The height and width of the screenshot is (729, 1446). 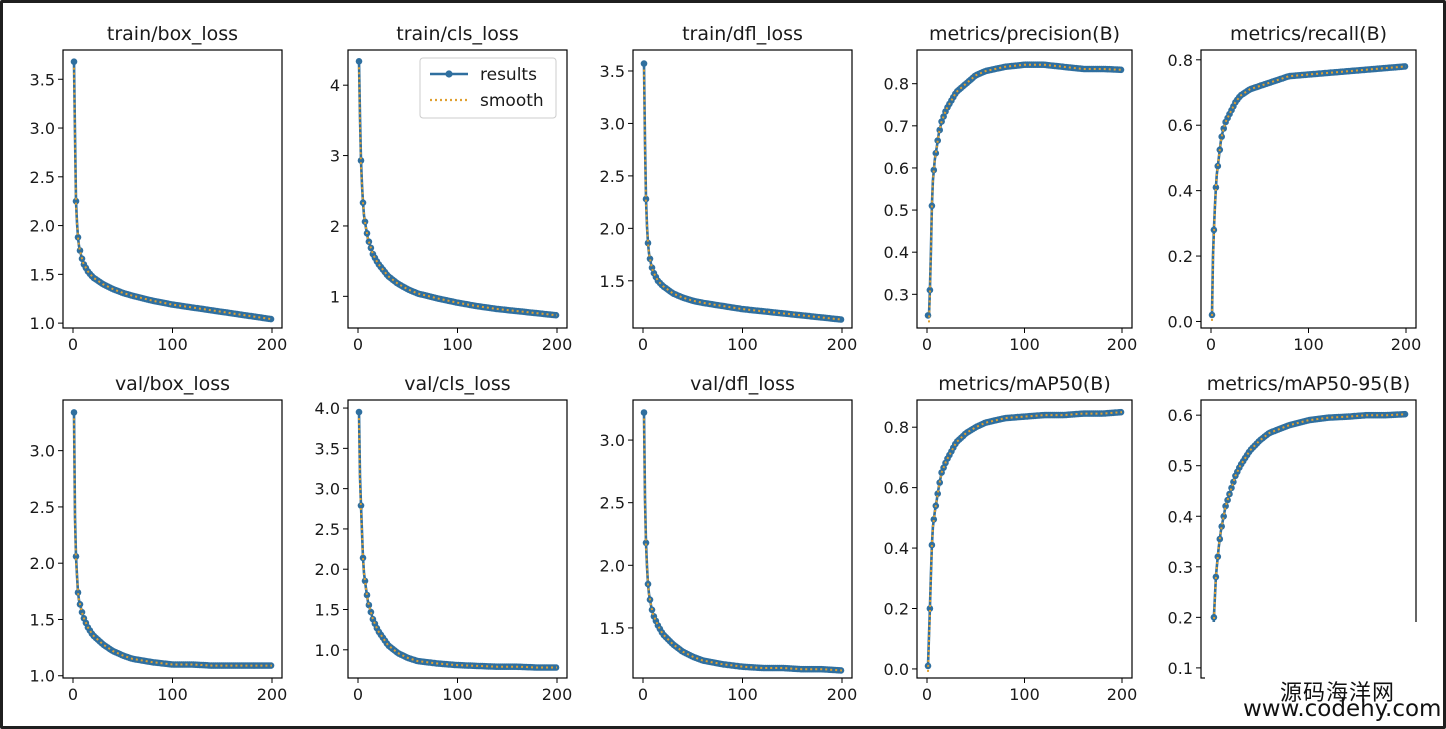 What do you see at coordinates (1180, 321) in the screenshot?
I see `y-tick-label: 0.0` at bounding box center [1180, 321].